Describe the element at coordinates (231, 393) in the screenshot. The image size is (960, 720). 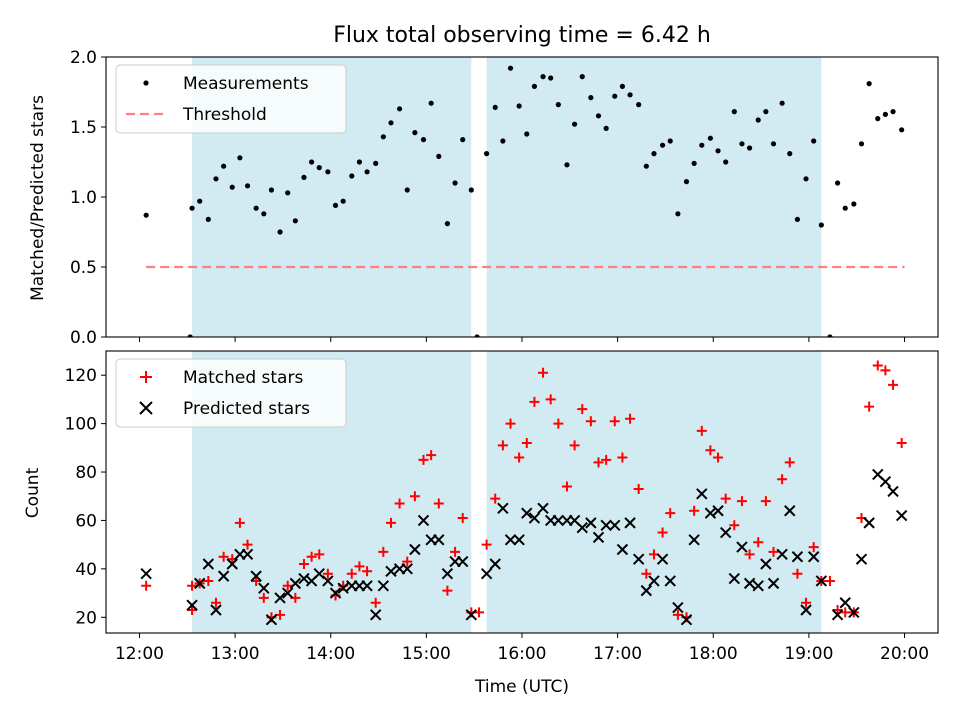
I see `bottom-legend-box` at that location.